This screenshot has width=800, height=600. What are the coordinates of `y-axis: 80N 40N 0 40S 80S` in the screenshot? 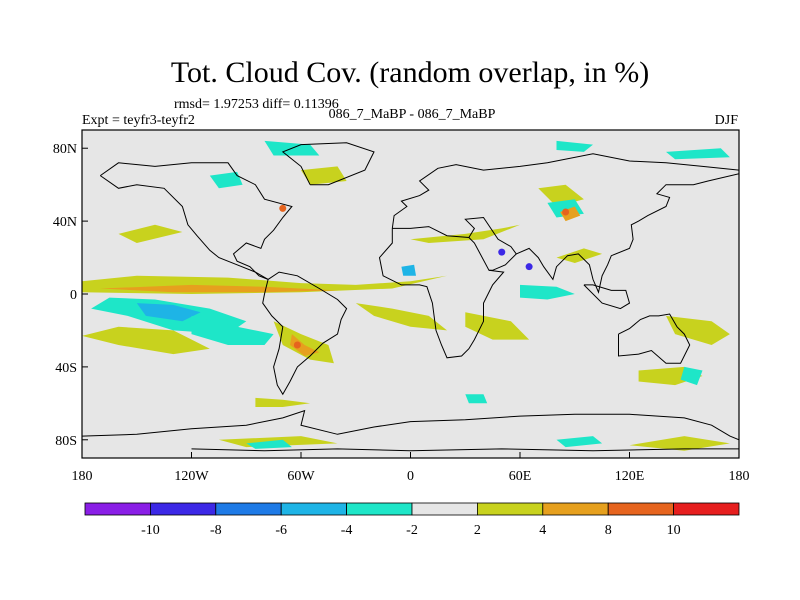 It's located at (70, 295).